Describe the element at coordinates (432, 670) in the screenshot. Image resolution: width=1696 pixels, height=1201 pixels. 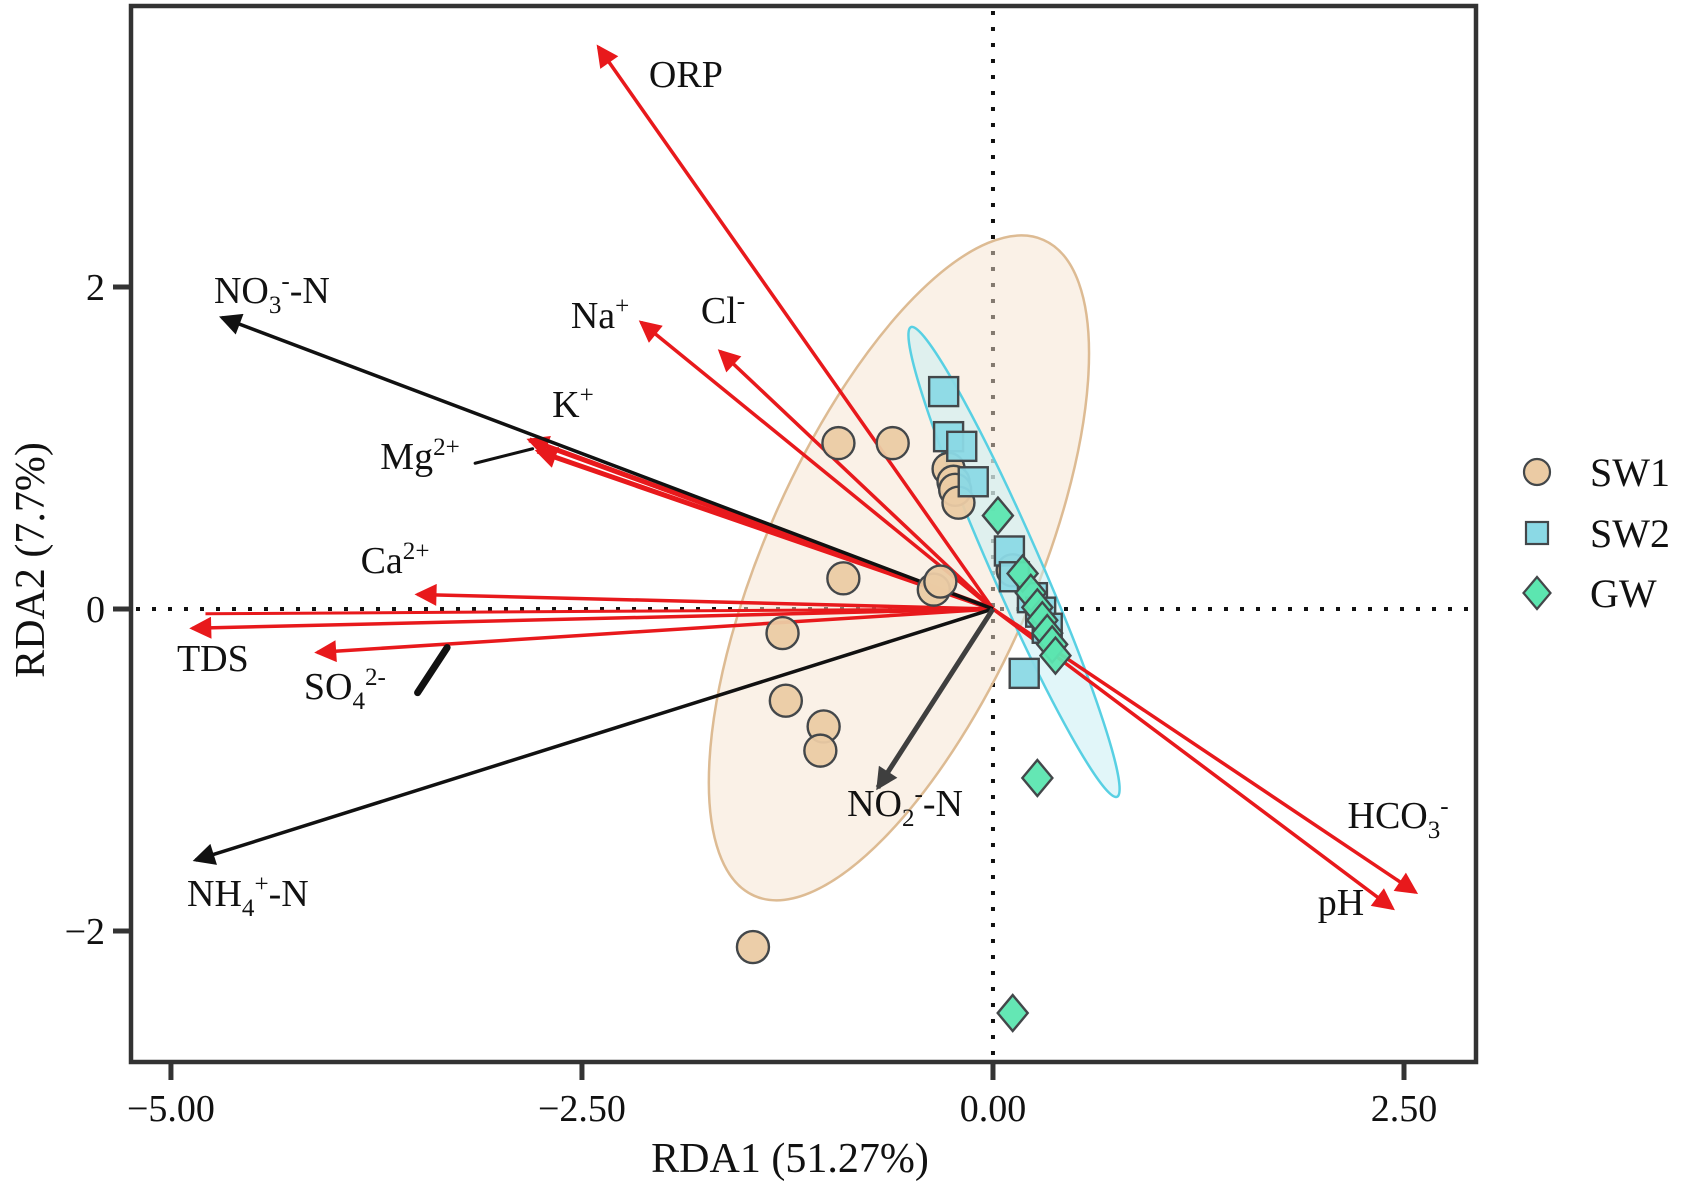
I see `so4-slash` at that location.